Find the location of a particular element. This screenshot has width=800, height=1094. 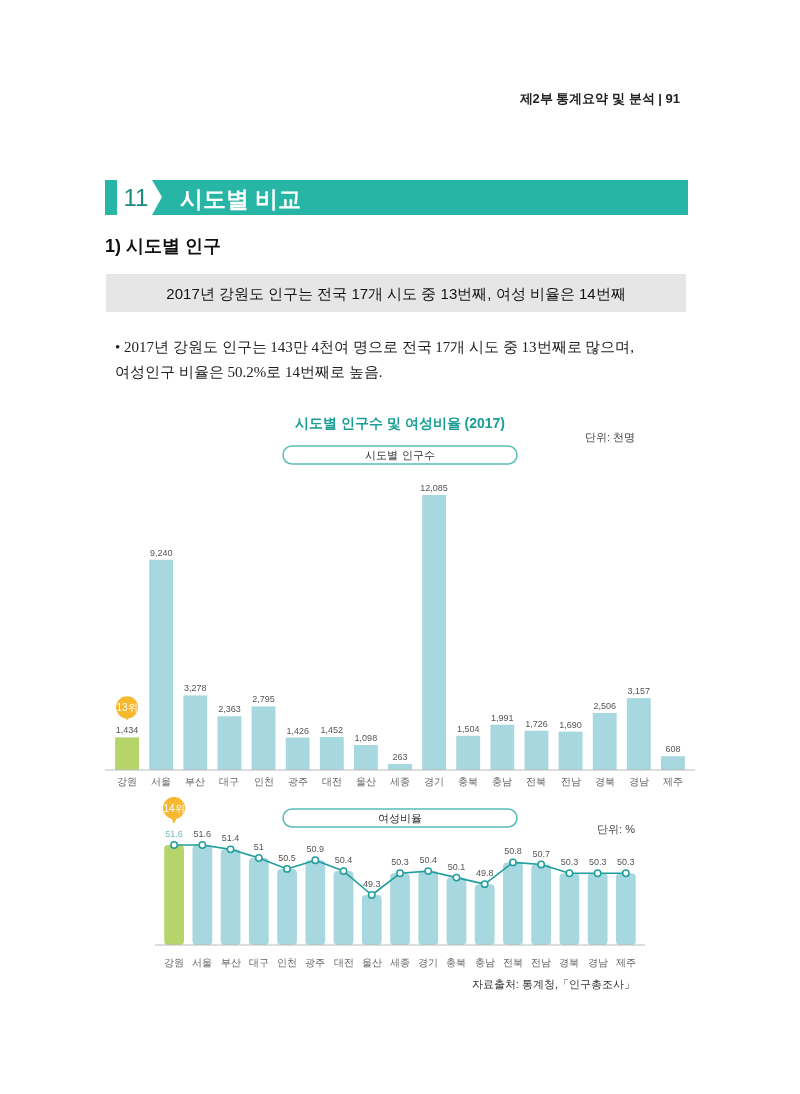

chart-title: 시도별 인구수 및 여성비율 (2017) is located at coordinates (400, 423).